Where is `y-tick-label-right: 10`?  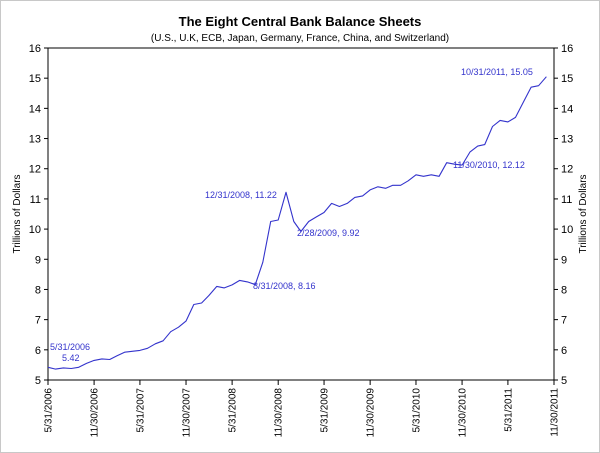 y-tick-label-right: 10 is located at coordinates (567, 230).